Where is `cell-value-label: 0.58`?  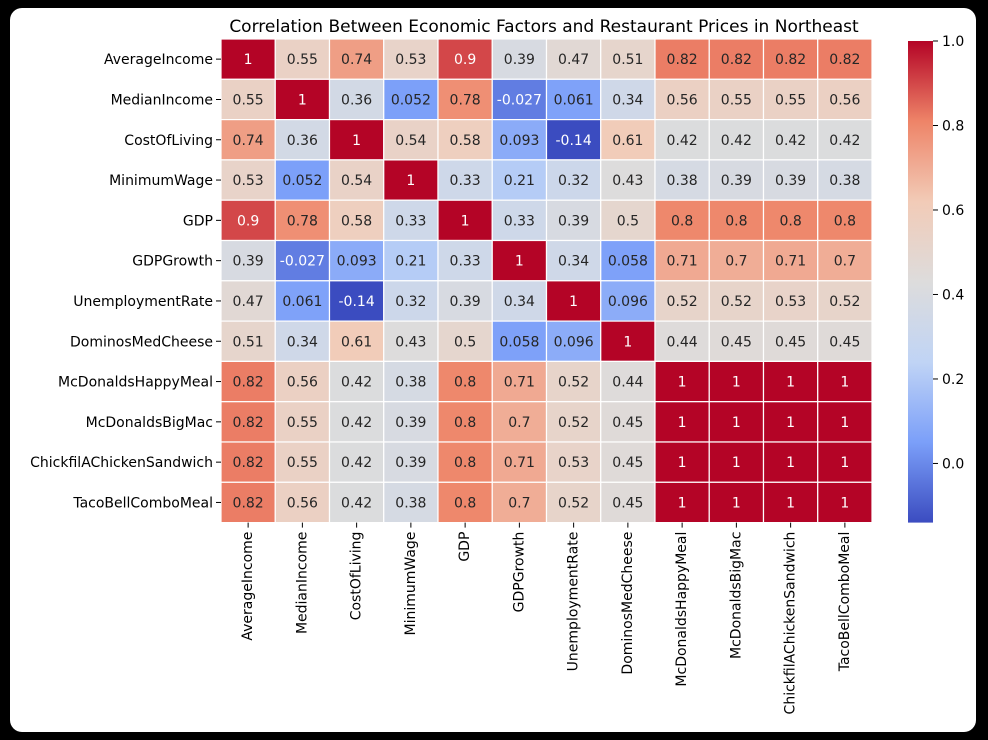 cell-value-label: 0.58 is located at coordinates (356, 221).